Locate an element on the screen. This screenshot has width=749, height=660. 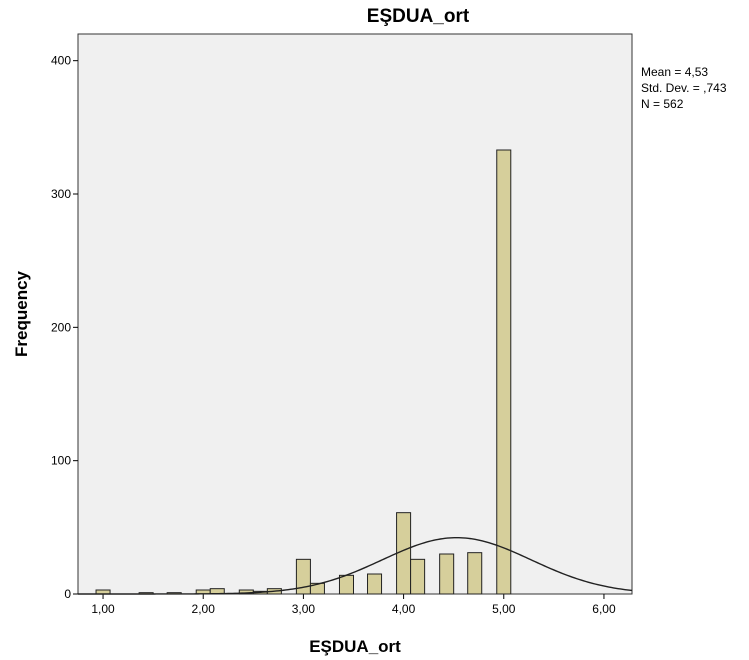
y-axis-label: Frequency is located at coordinates (21, 313).